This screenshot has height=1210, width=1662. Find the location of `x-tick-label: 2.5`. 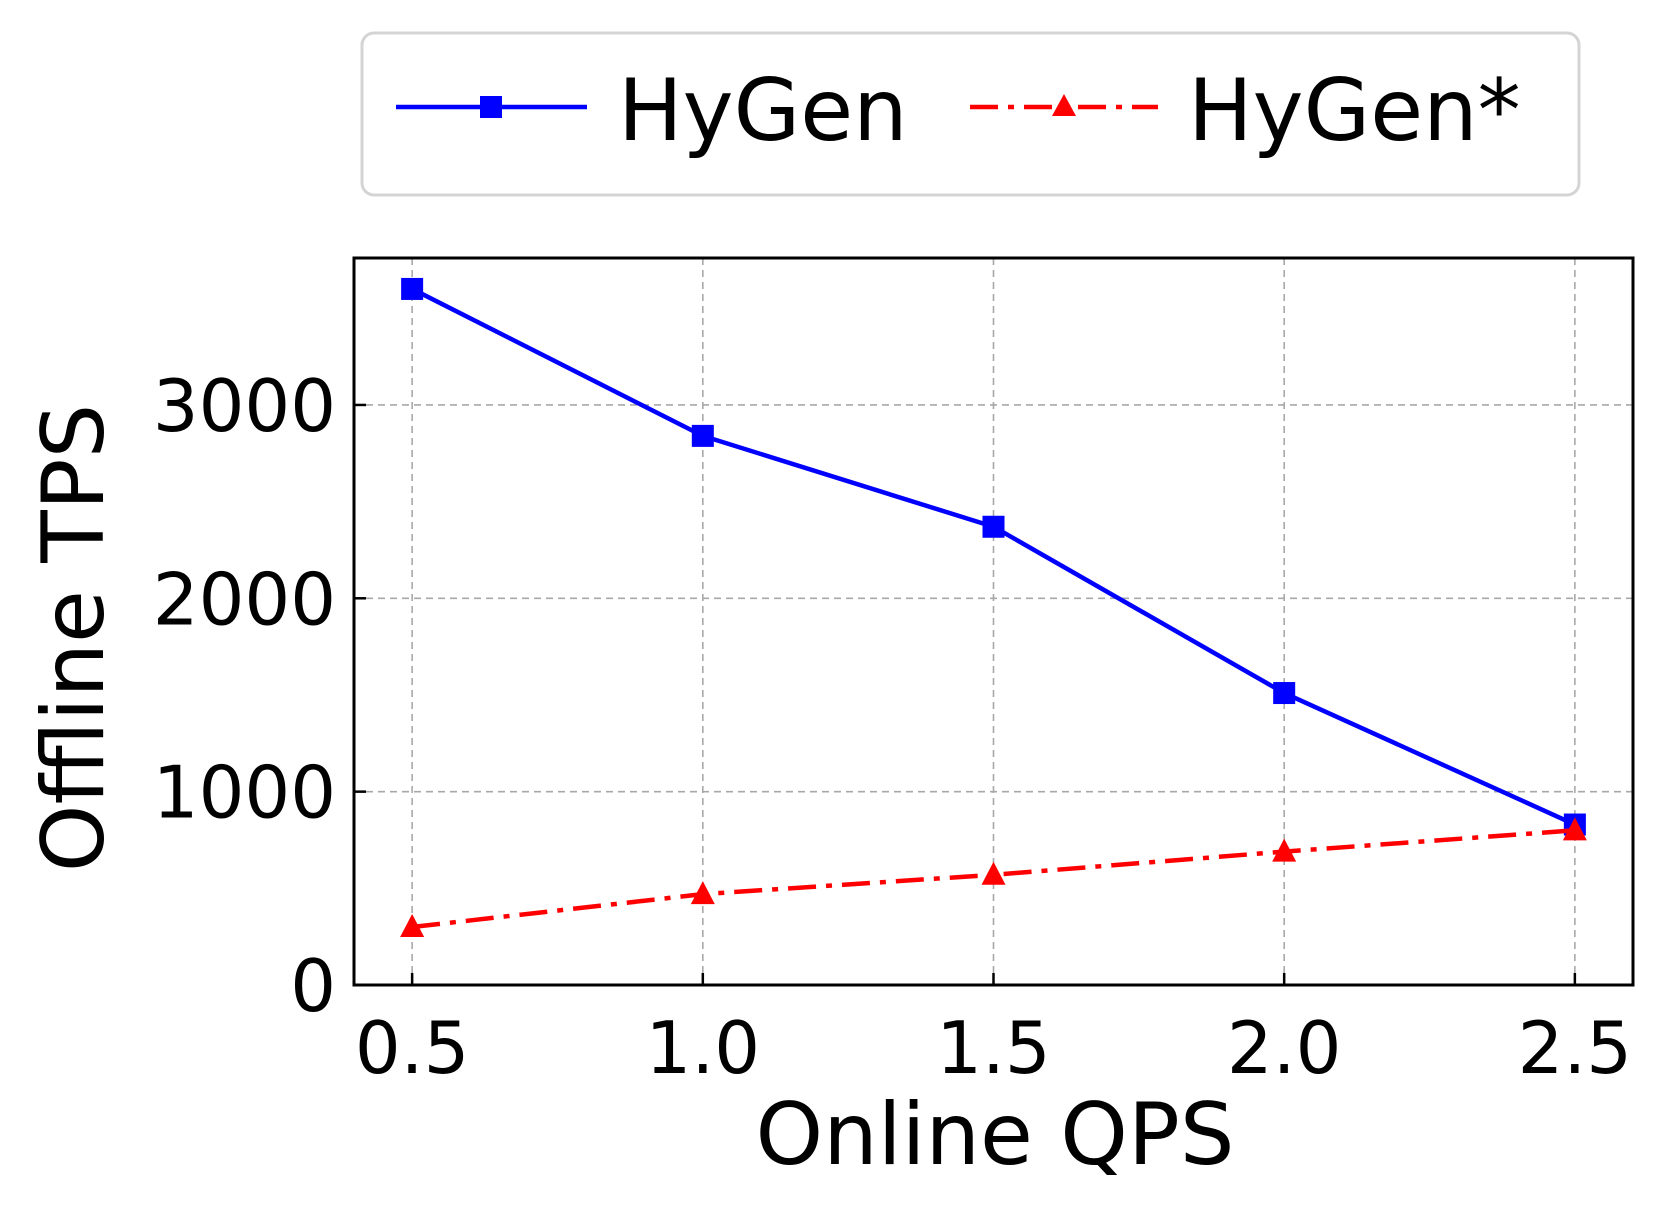

x-tick-label: 2.5 is located at coordinates (1575, 1048).